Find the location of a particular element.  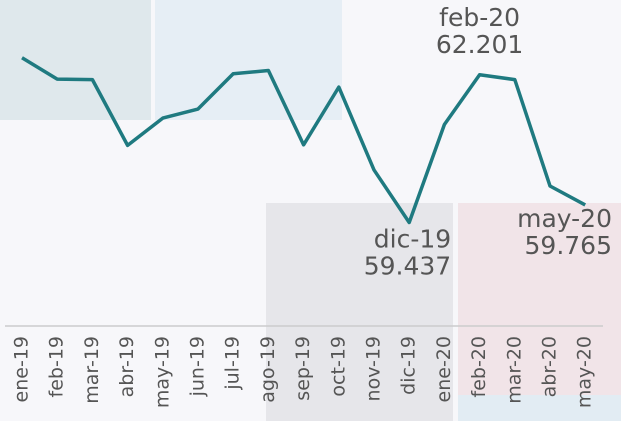

x-tick-label: feb-19 is located at coordinates (57, 366).